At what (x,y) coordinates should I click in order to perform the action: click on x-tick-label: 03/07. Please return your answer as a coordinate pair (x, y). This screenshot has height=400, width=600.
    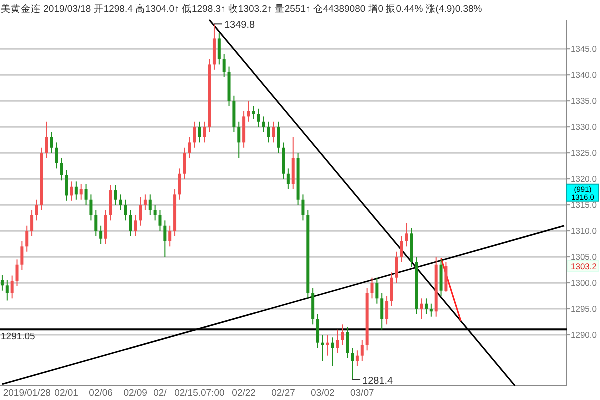
    Looking at the image, I should click on (362, 393).